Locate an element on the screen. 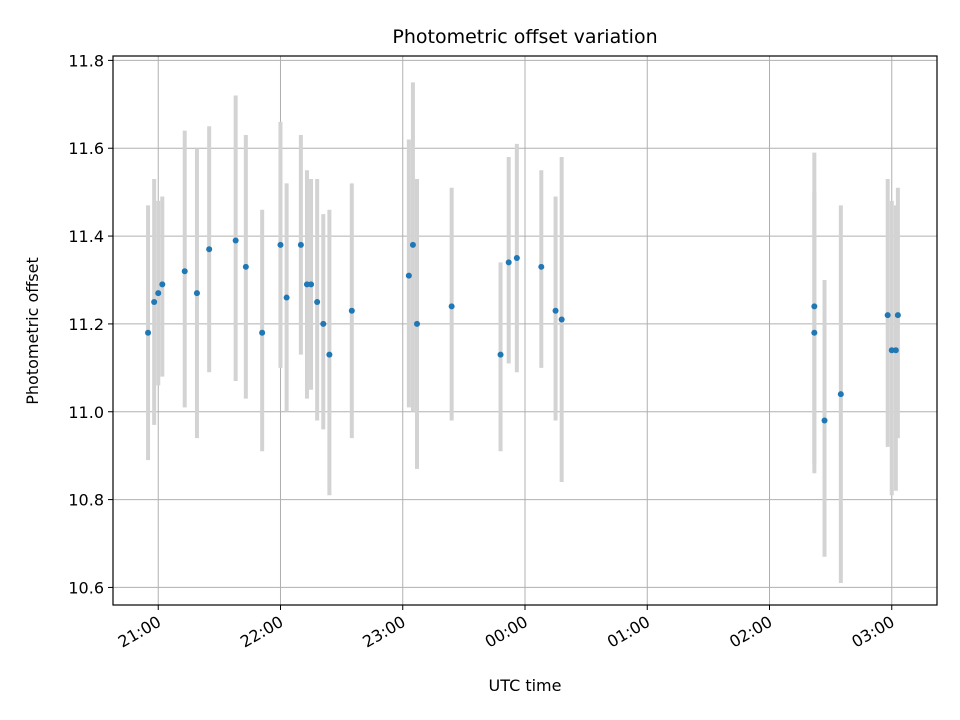 This screenshot has height=720, width=960. y-tick-label: 11.8 is located at coordinates (86, 60).